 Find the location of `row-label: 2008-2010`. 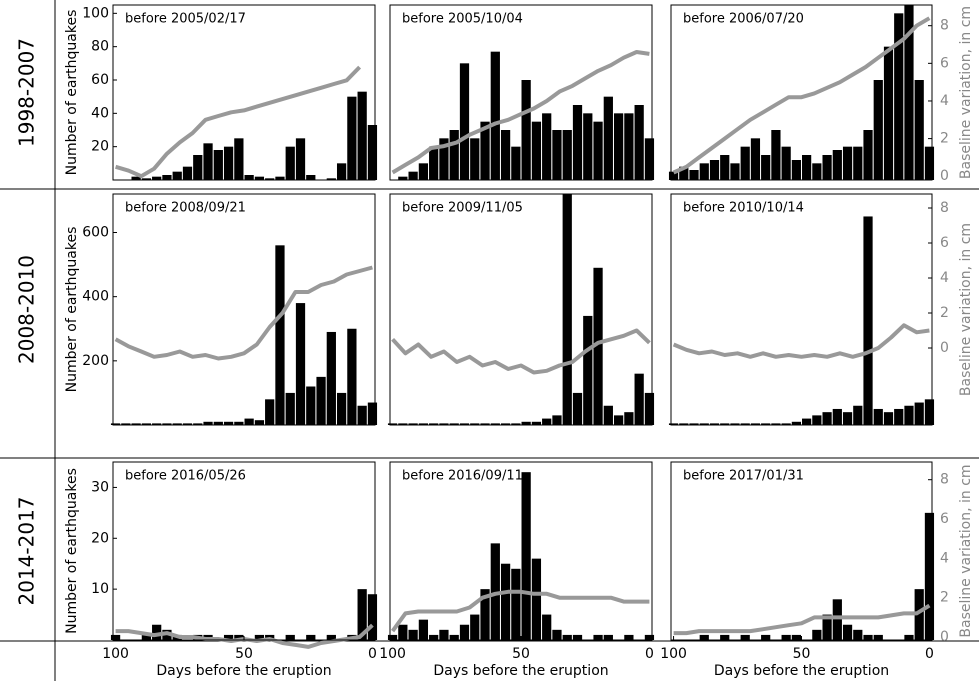

row-label: 2008-2010 is located at coordinates (27, 309).